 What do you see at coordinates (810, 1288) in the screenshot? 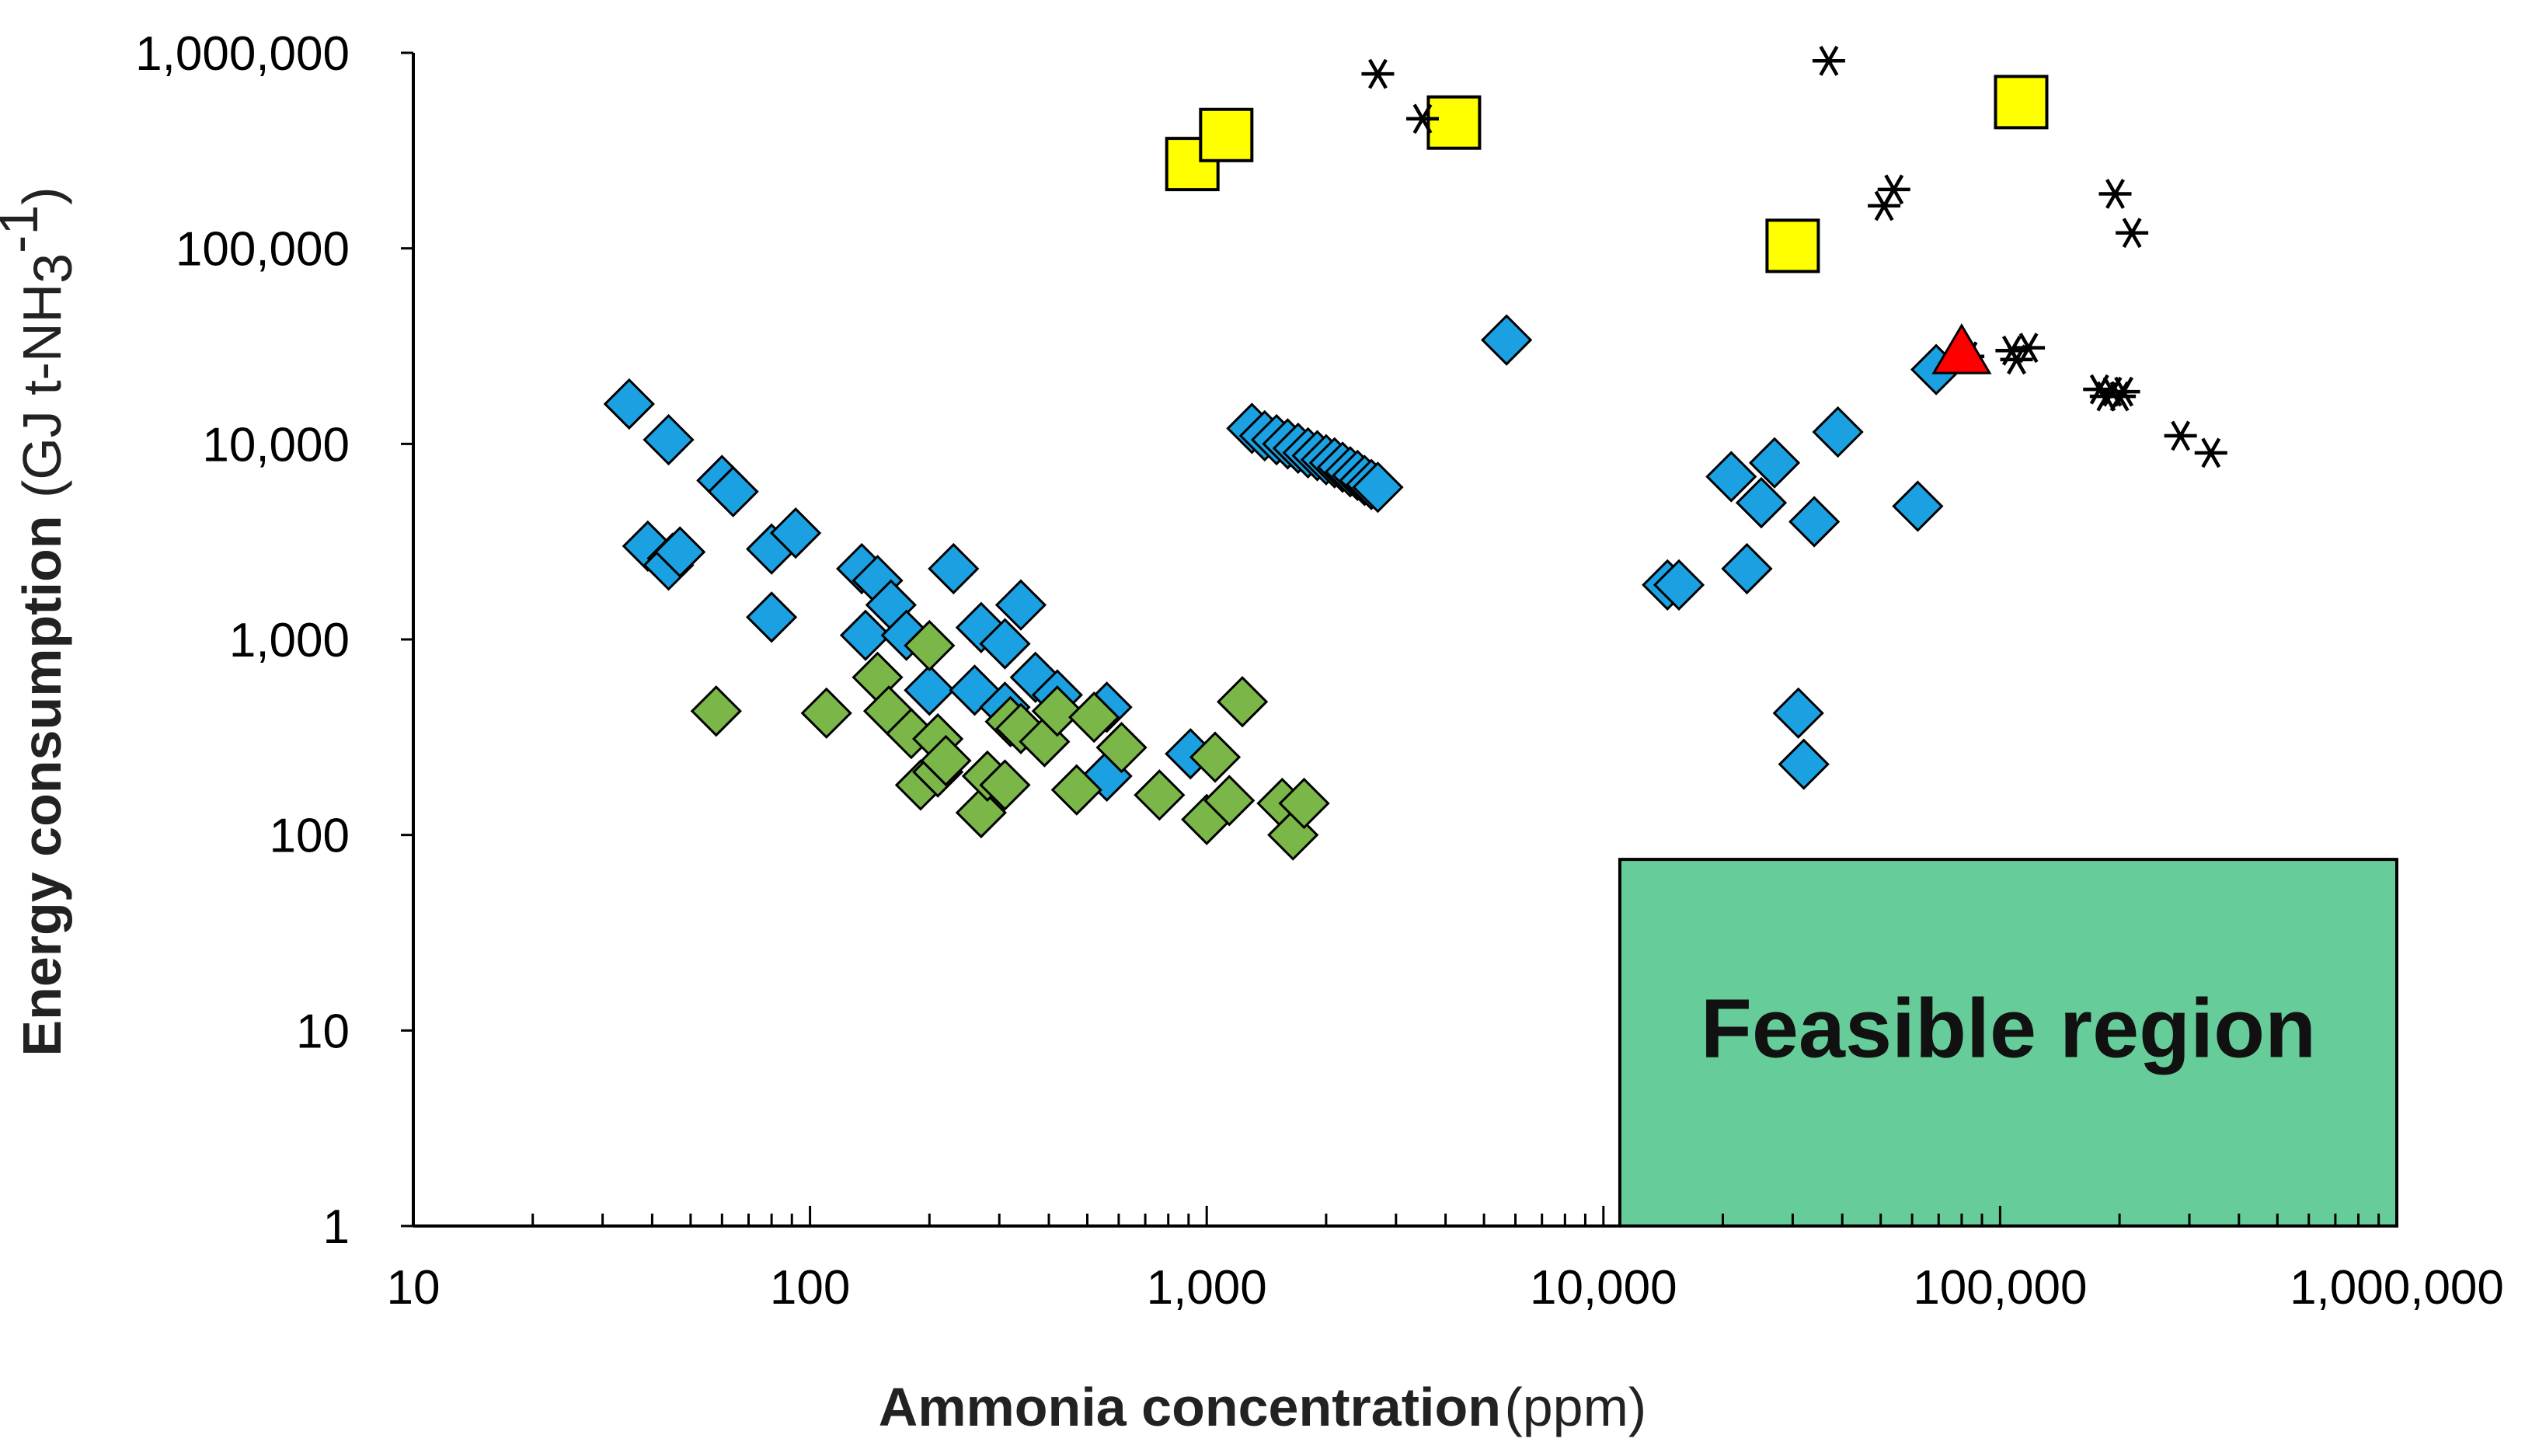
I see `x-tick-label: 100` at bounding box center [810, 1288].